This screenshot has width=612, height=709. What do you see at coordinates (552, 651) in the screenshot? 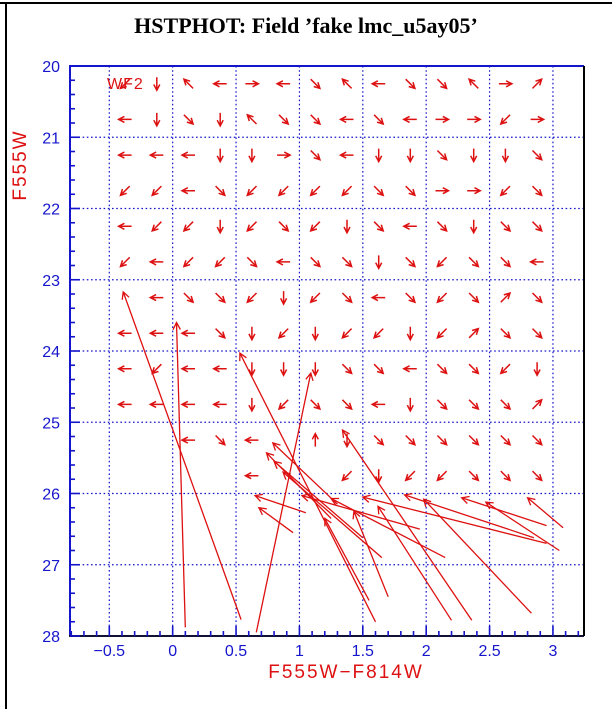
I see `x-tick-label: 3` at bounding box center [552, 651].